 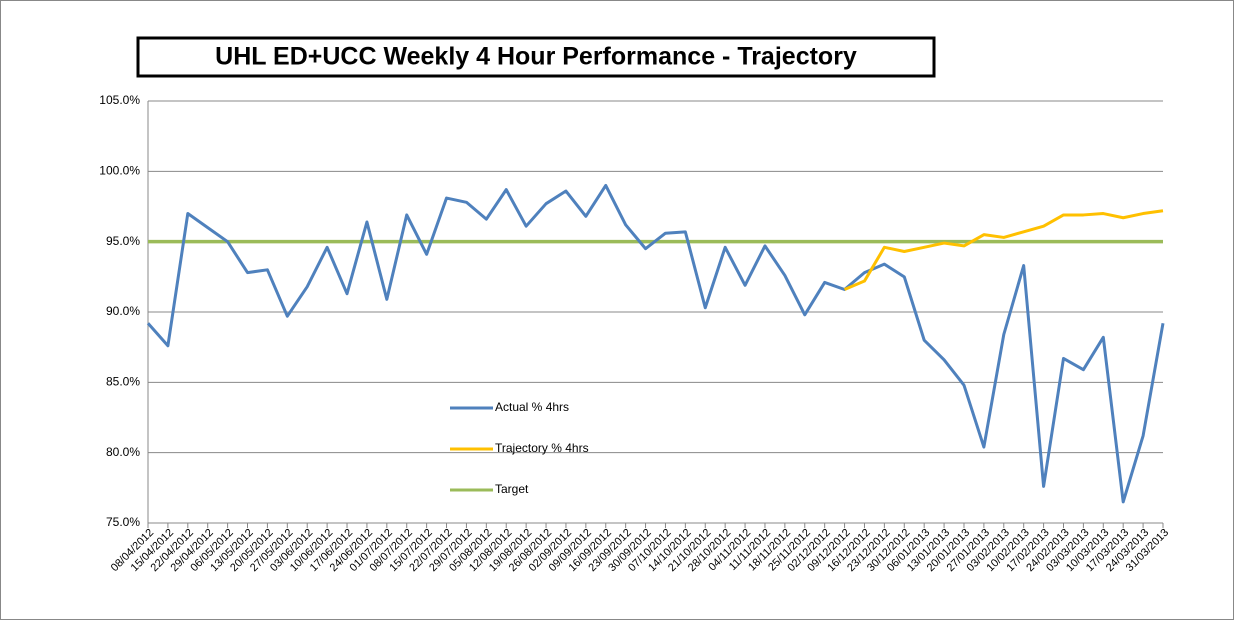 I want to click on series-line, so click(x=1003, y=250).